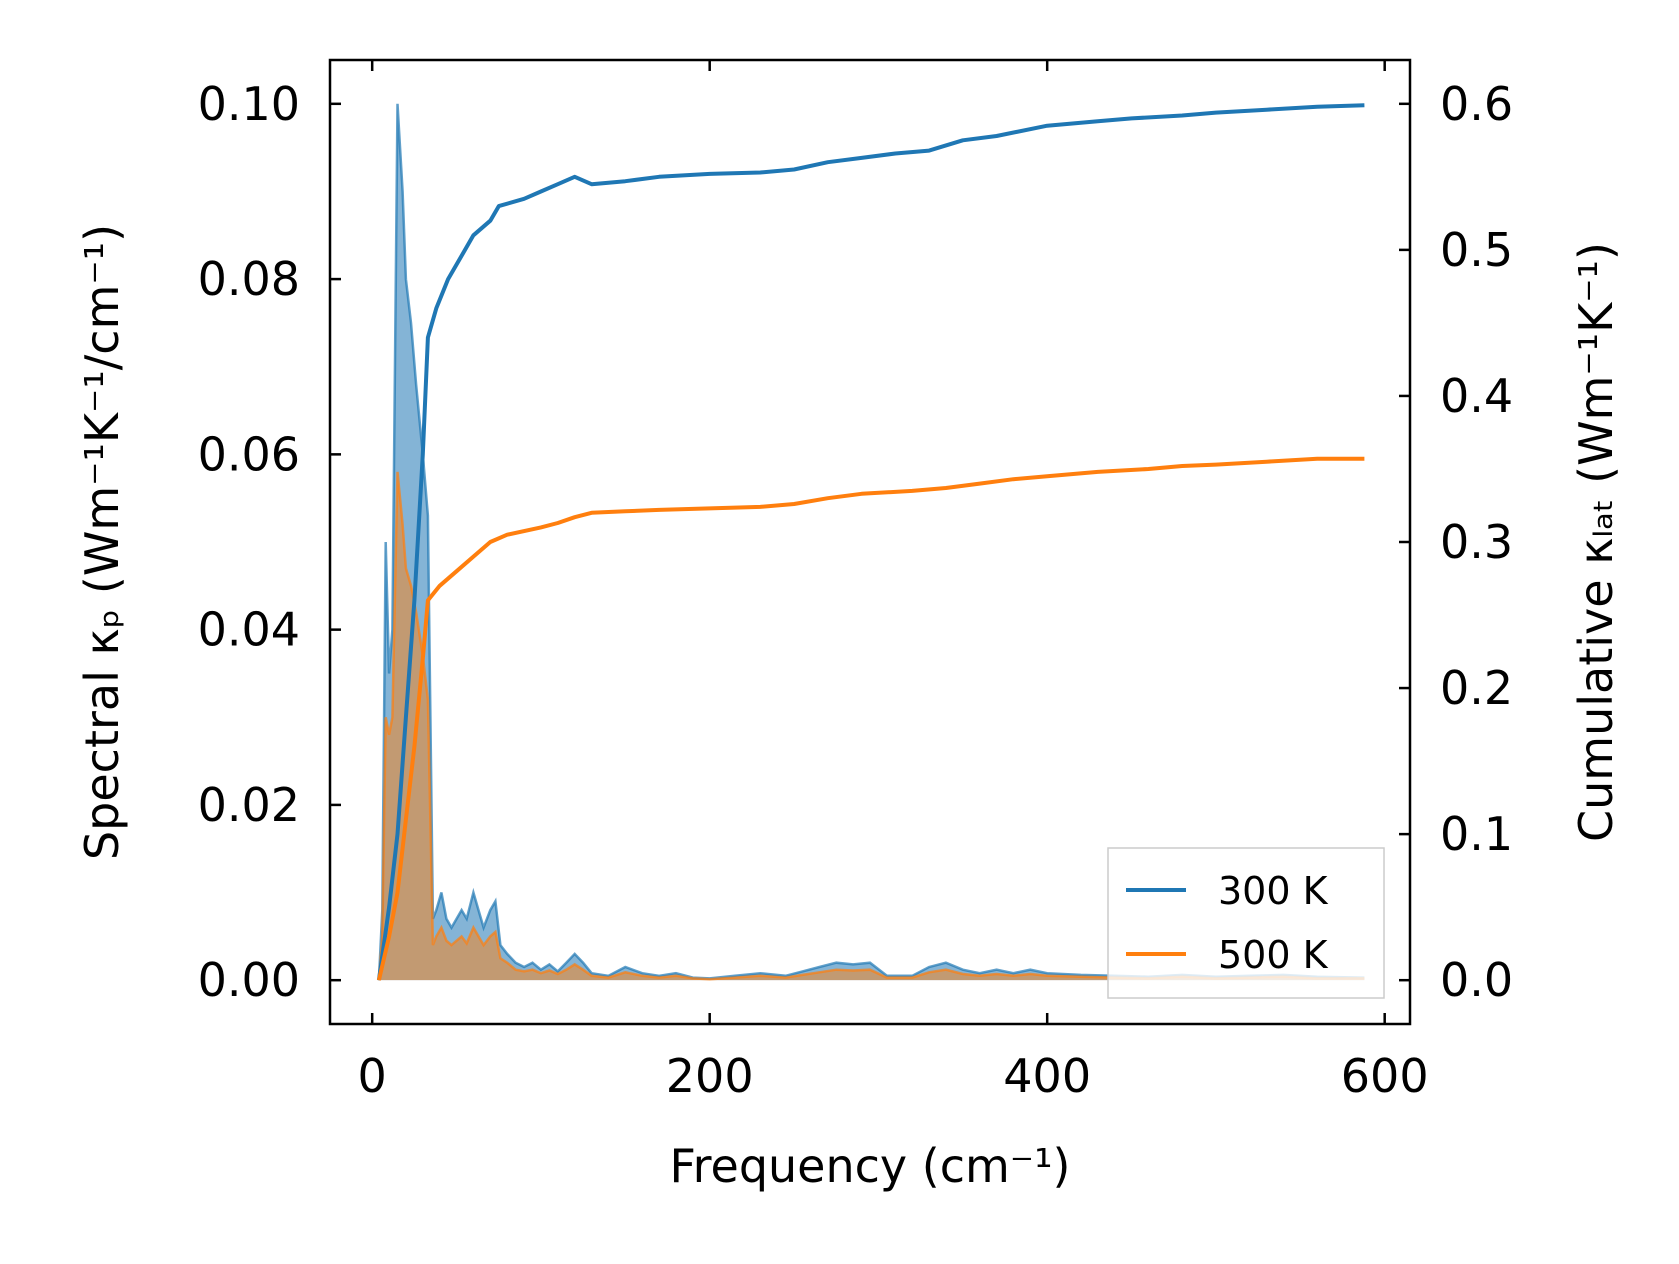 The height and width of the screenshot is (1264, 1679). What do you see at coordinates (1476, 542) in the screenshot?
I see `right-y-tick-label: 0.3` at bounding box center [1476, 542].